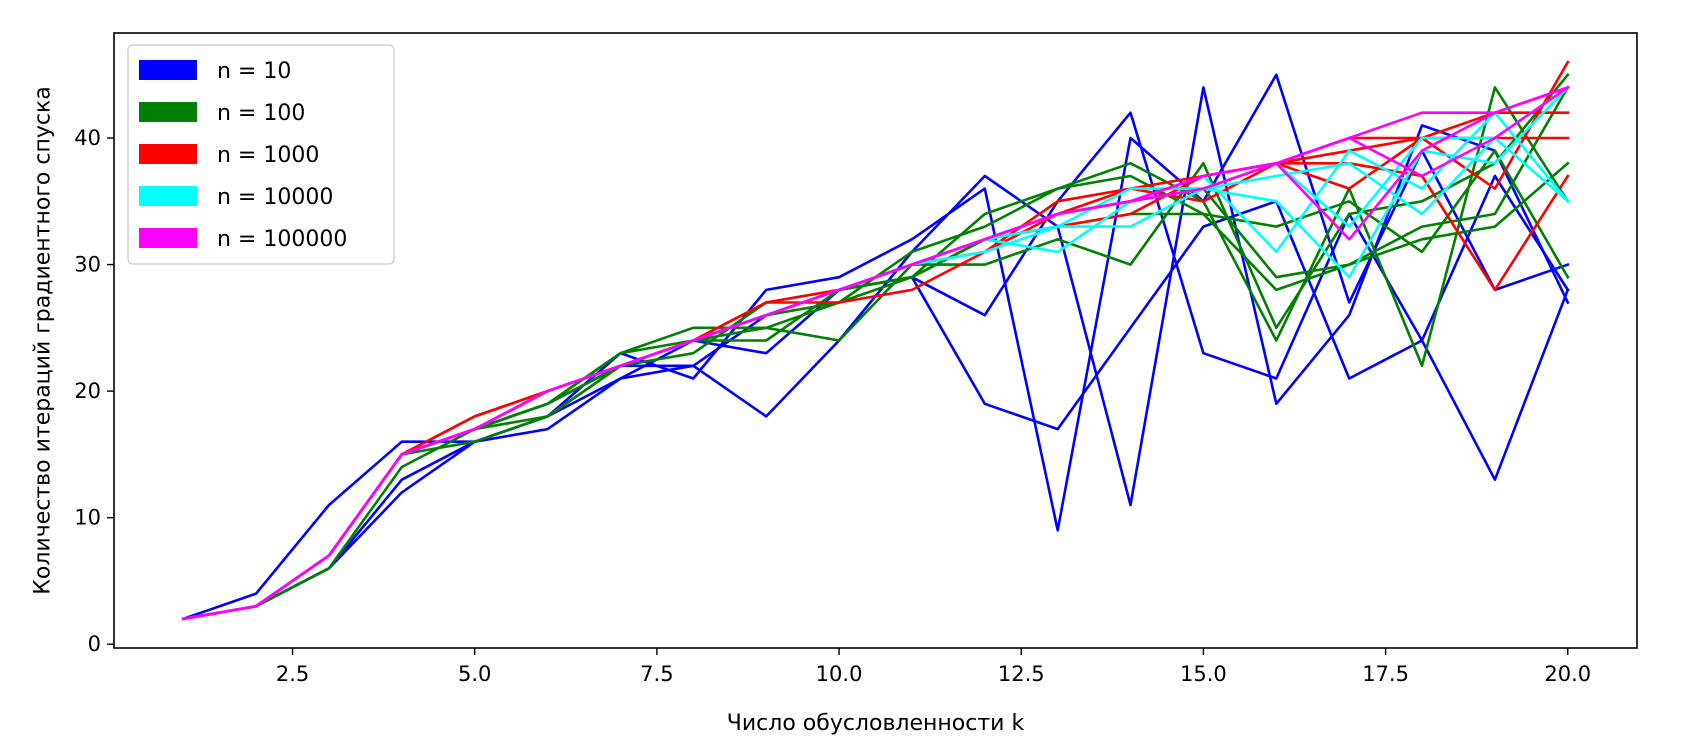 The image size is (1683, 755). What do you see at coordinates (839, 674) in the screenshot?
I see `x-tick-label: 10.0` at bounding box center [839, 674].